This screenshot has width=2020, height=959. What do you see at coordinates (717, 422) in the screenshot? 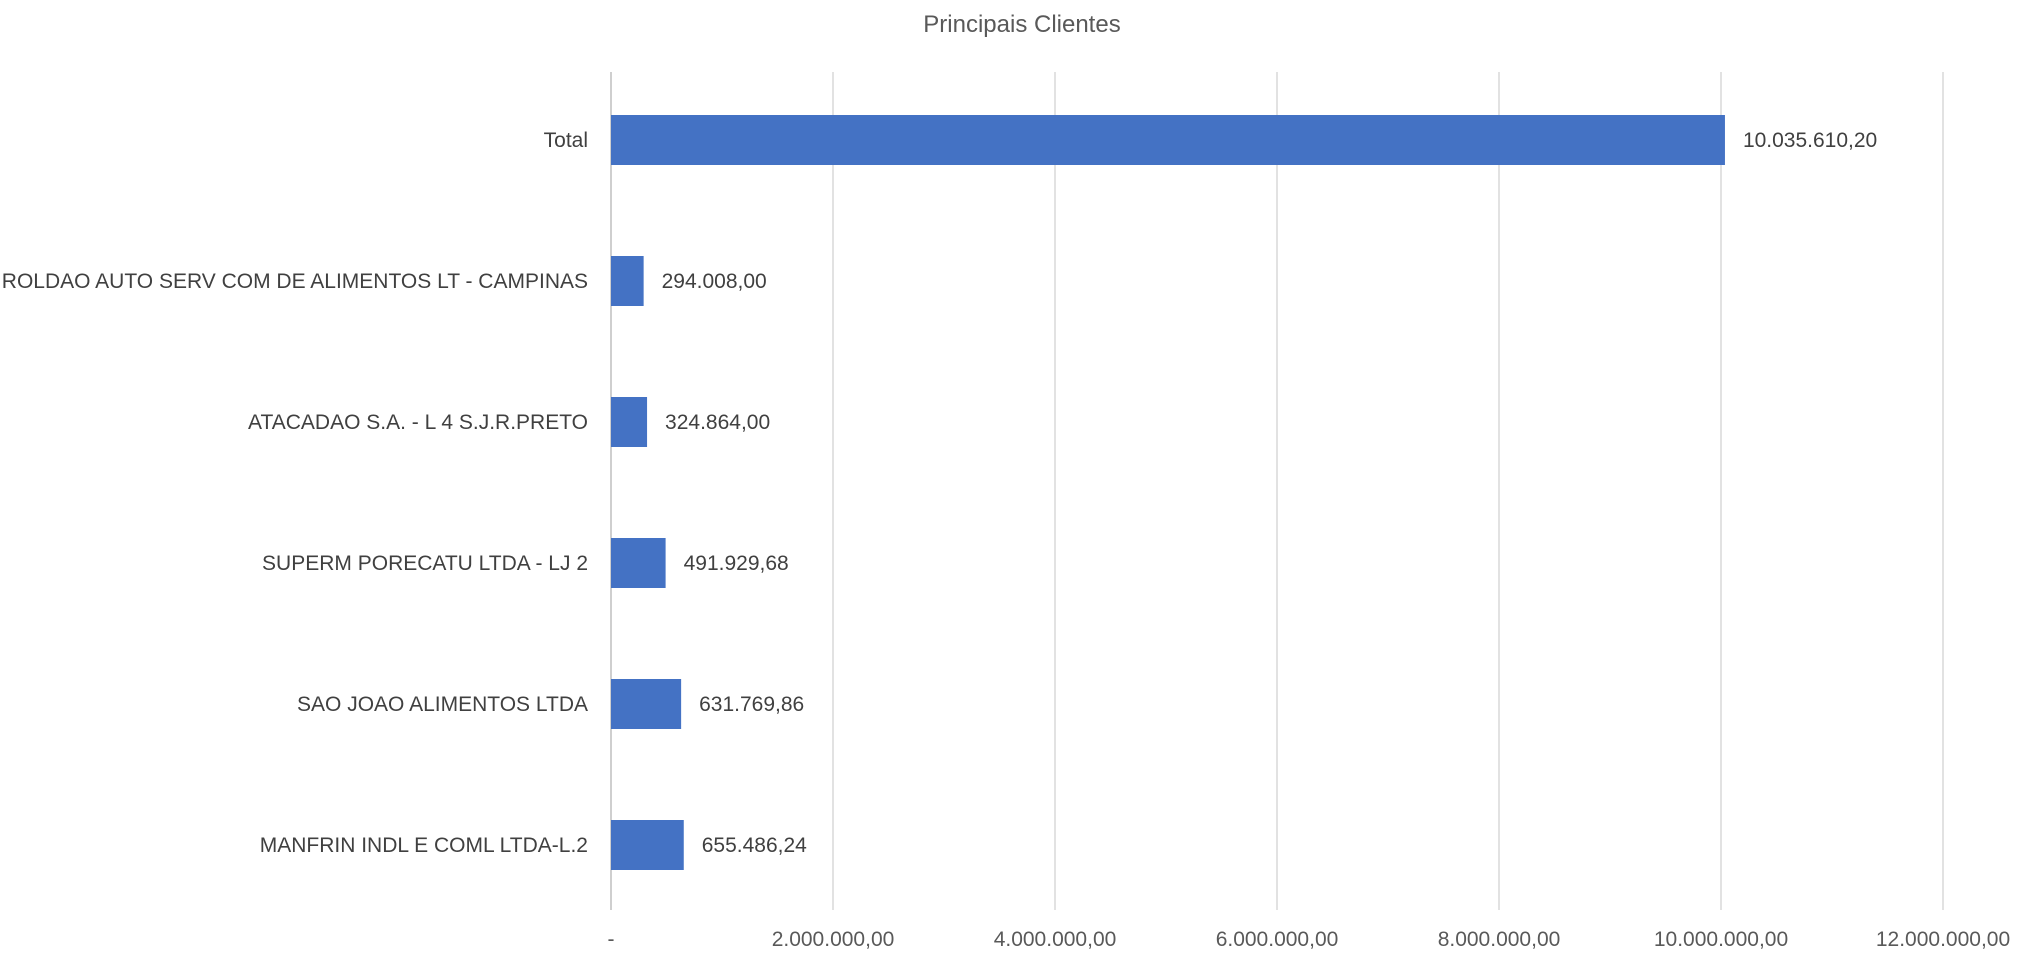
I see `data-label: 324.864,00` at bounding box center [717, 422].